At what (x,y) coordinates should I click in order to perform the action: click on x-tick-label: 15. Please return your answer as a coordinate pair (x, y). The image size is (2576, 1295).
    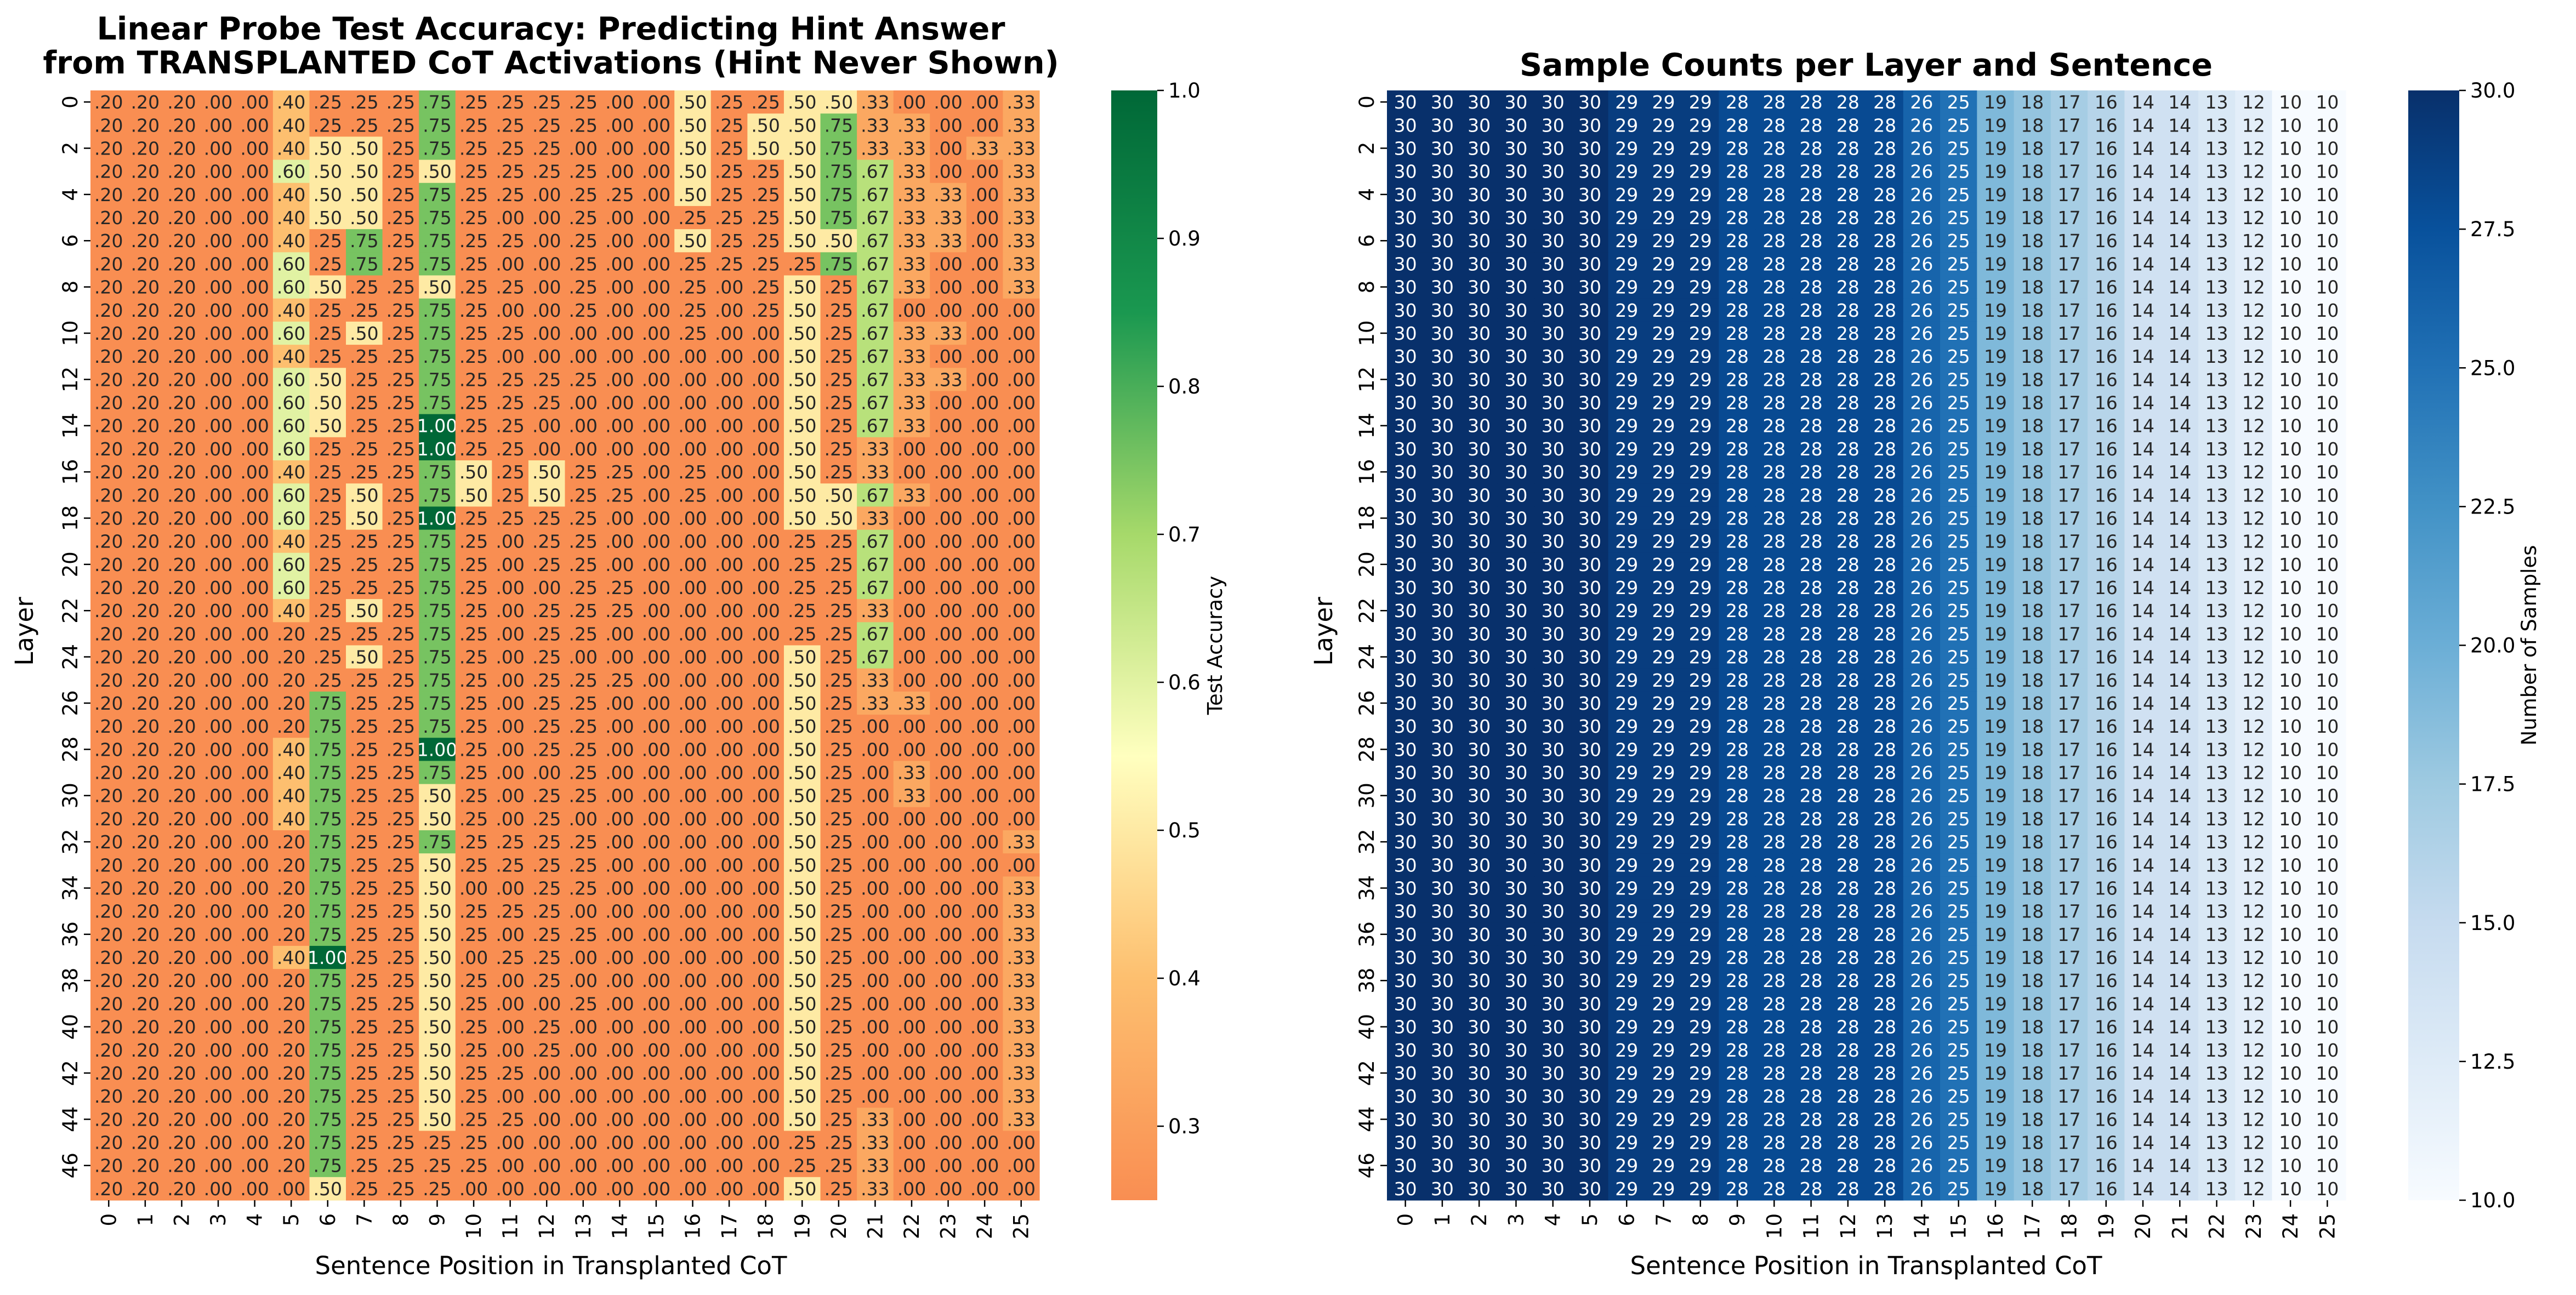
    Looking at the image, I should click on (656, 1226).